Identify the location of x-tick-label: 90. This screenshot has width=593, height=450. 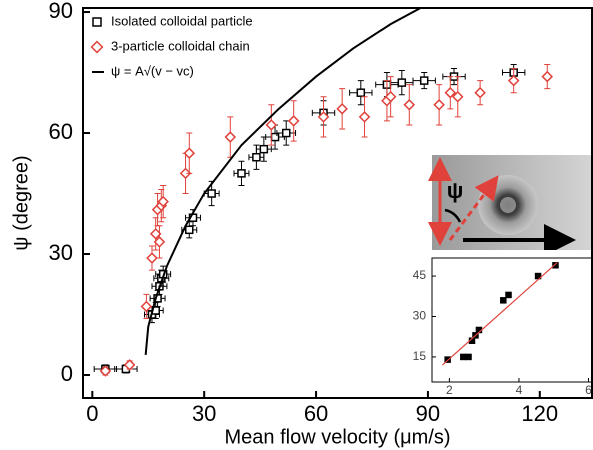
(428, 413).